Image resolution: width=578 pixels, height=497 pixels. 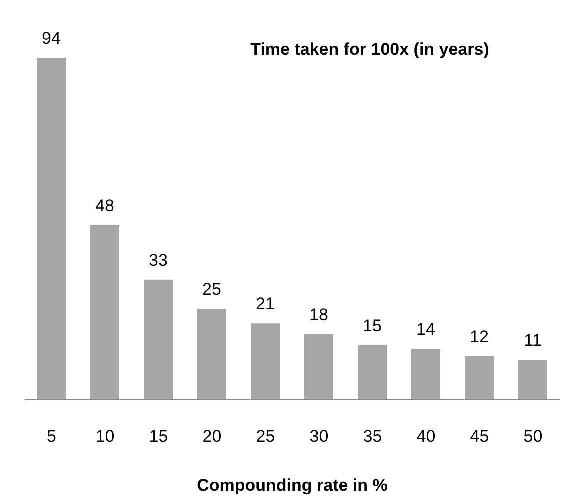 I want to click on x-axis-title: Compounding rate in %, so click(x=292, y=485).